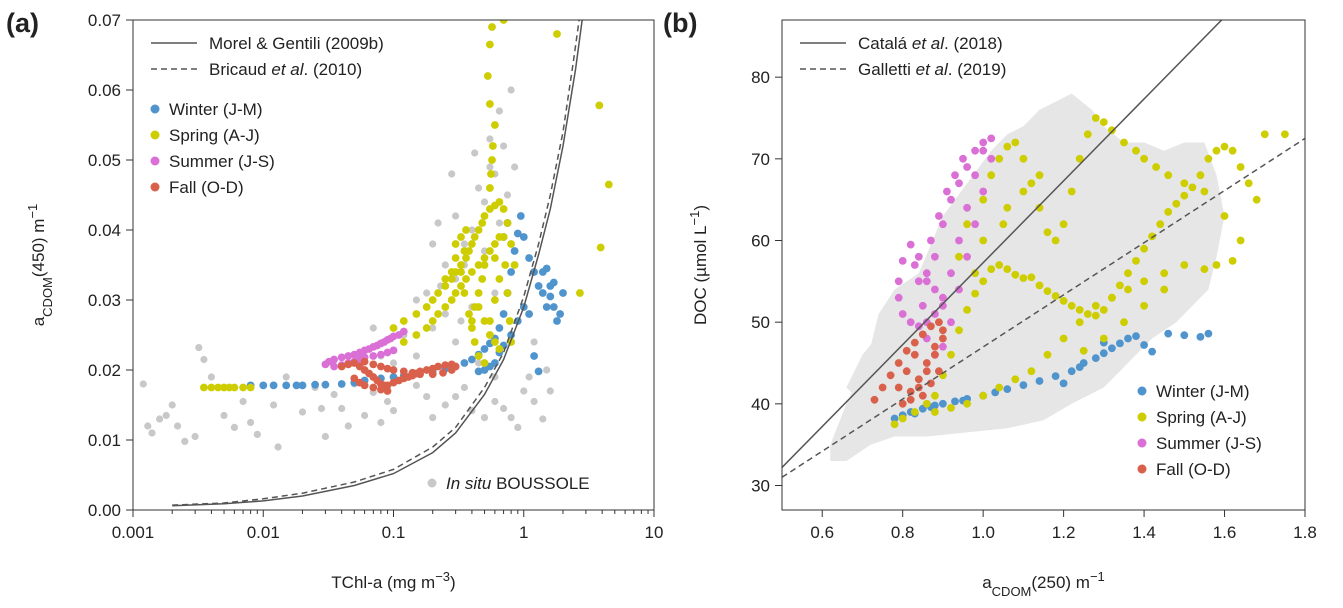 Image resolution: width=1343 pixels, height=608 pixels. Describe the element at coordinates (1064, 532) in the screenshot. I see `panel-b-x-tick-label: 1.2` at that location.